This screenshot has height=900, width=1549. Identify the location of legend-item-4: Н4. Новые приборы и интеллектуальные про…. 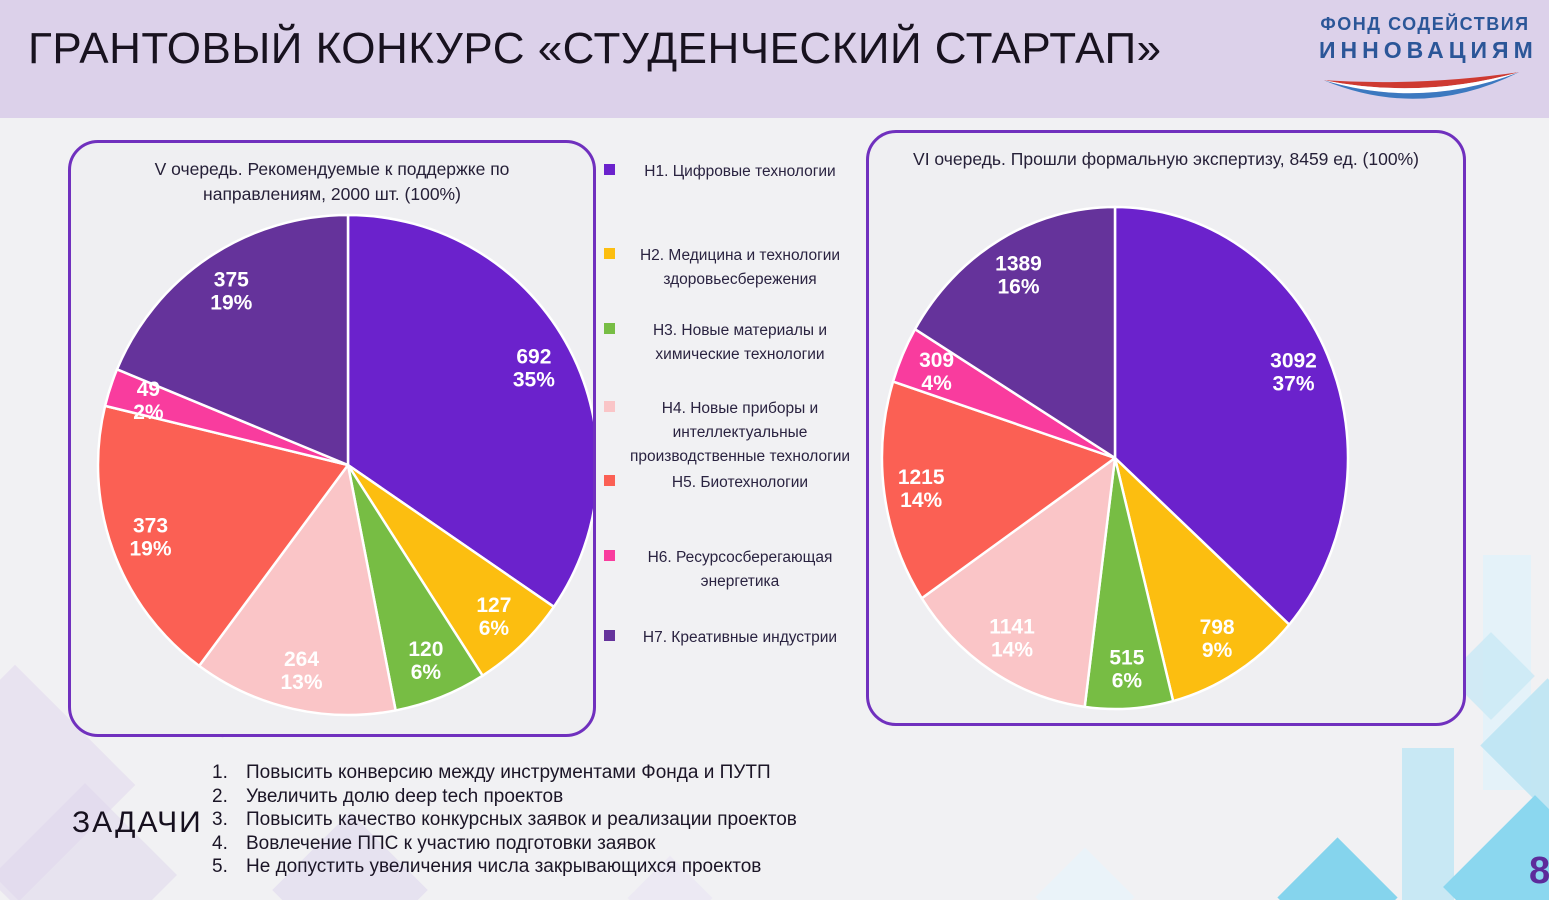
(730, 433).